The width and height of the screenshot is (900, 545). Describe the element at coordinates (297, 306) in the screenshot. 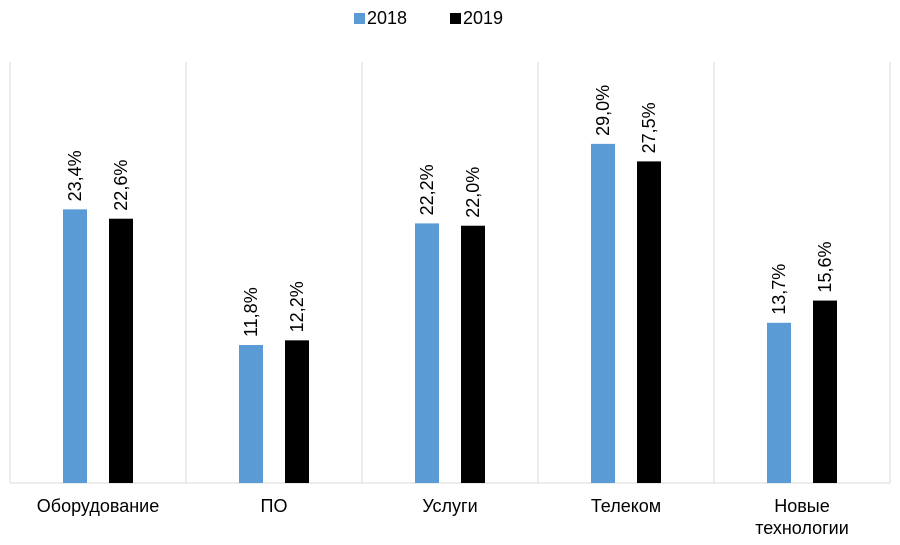

I see `data-label: 12,2%` at that location.